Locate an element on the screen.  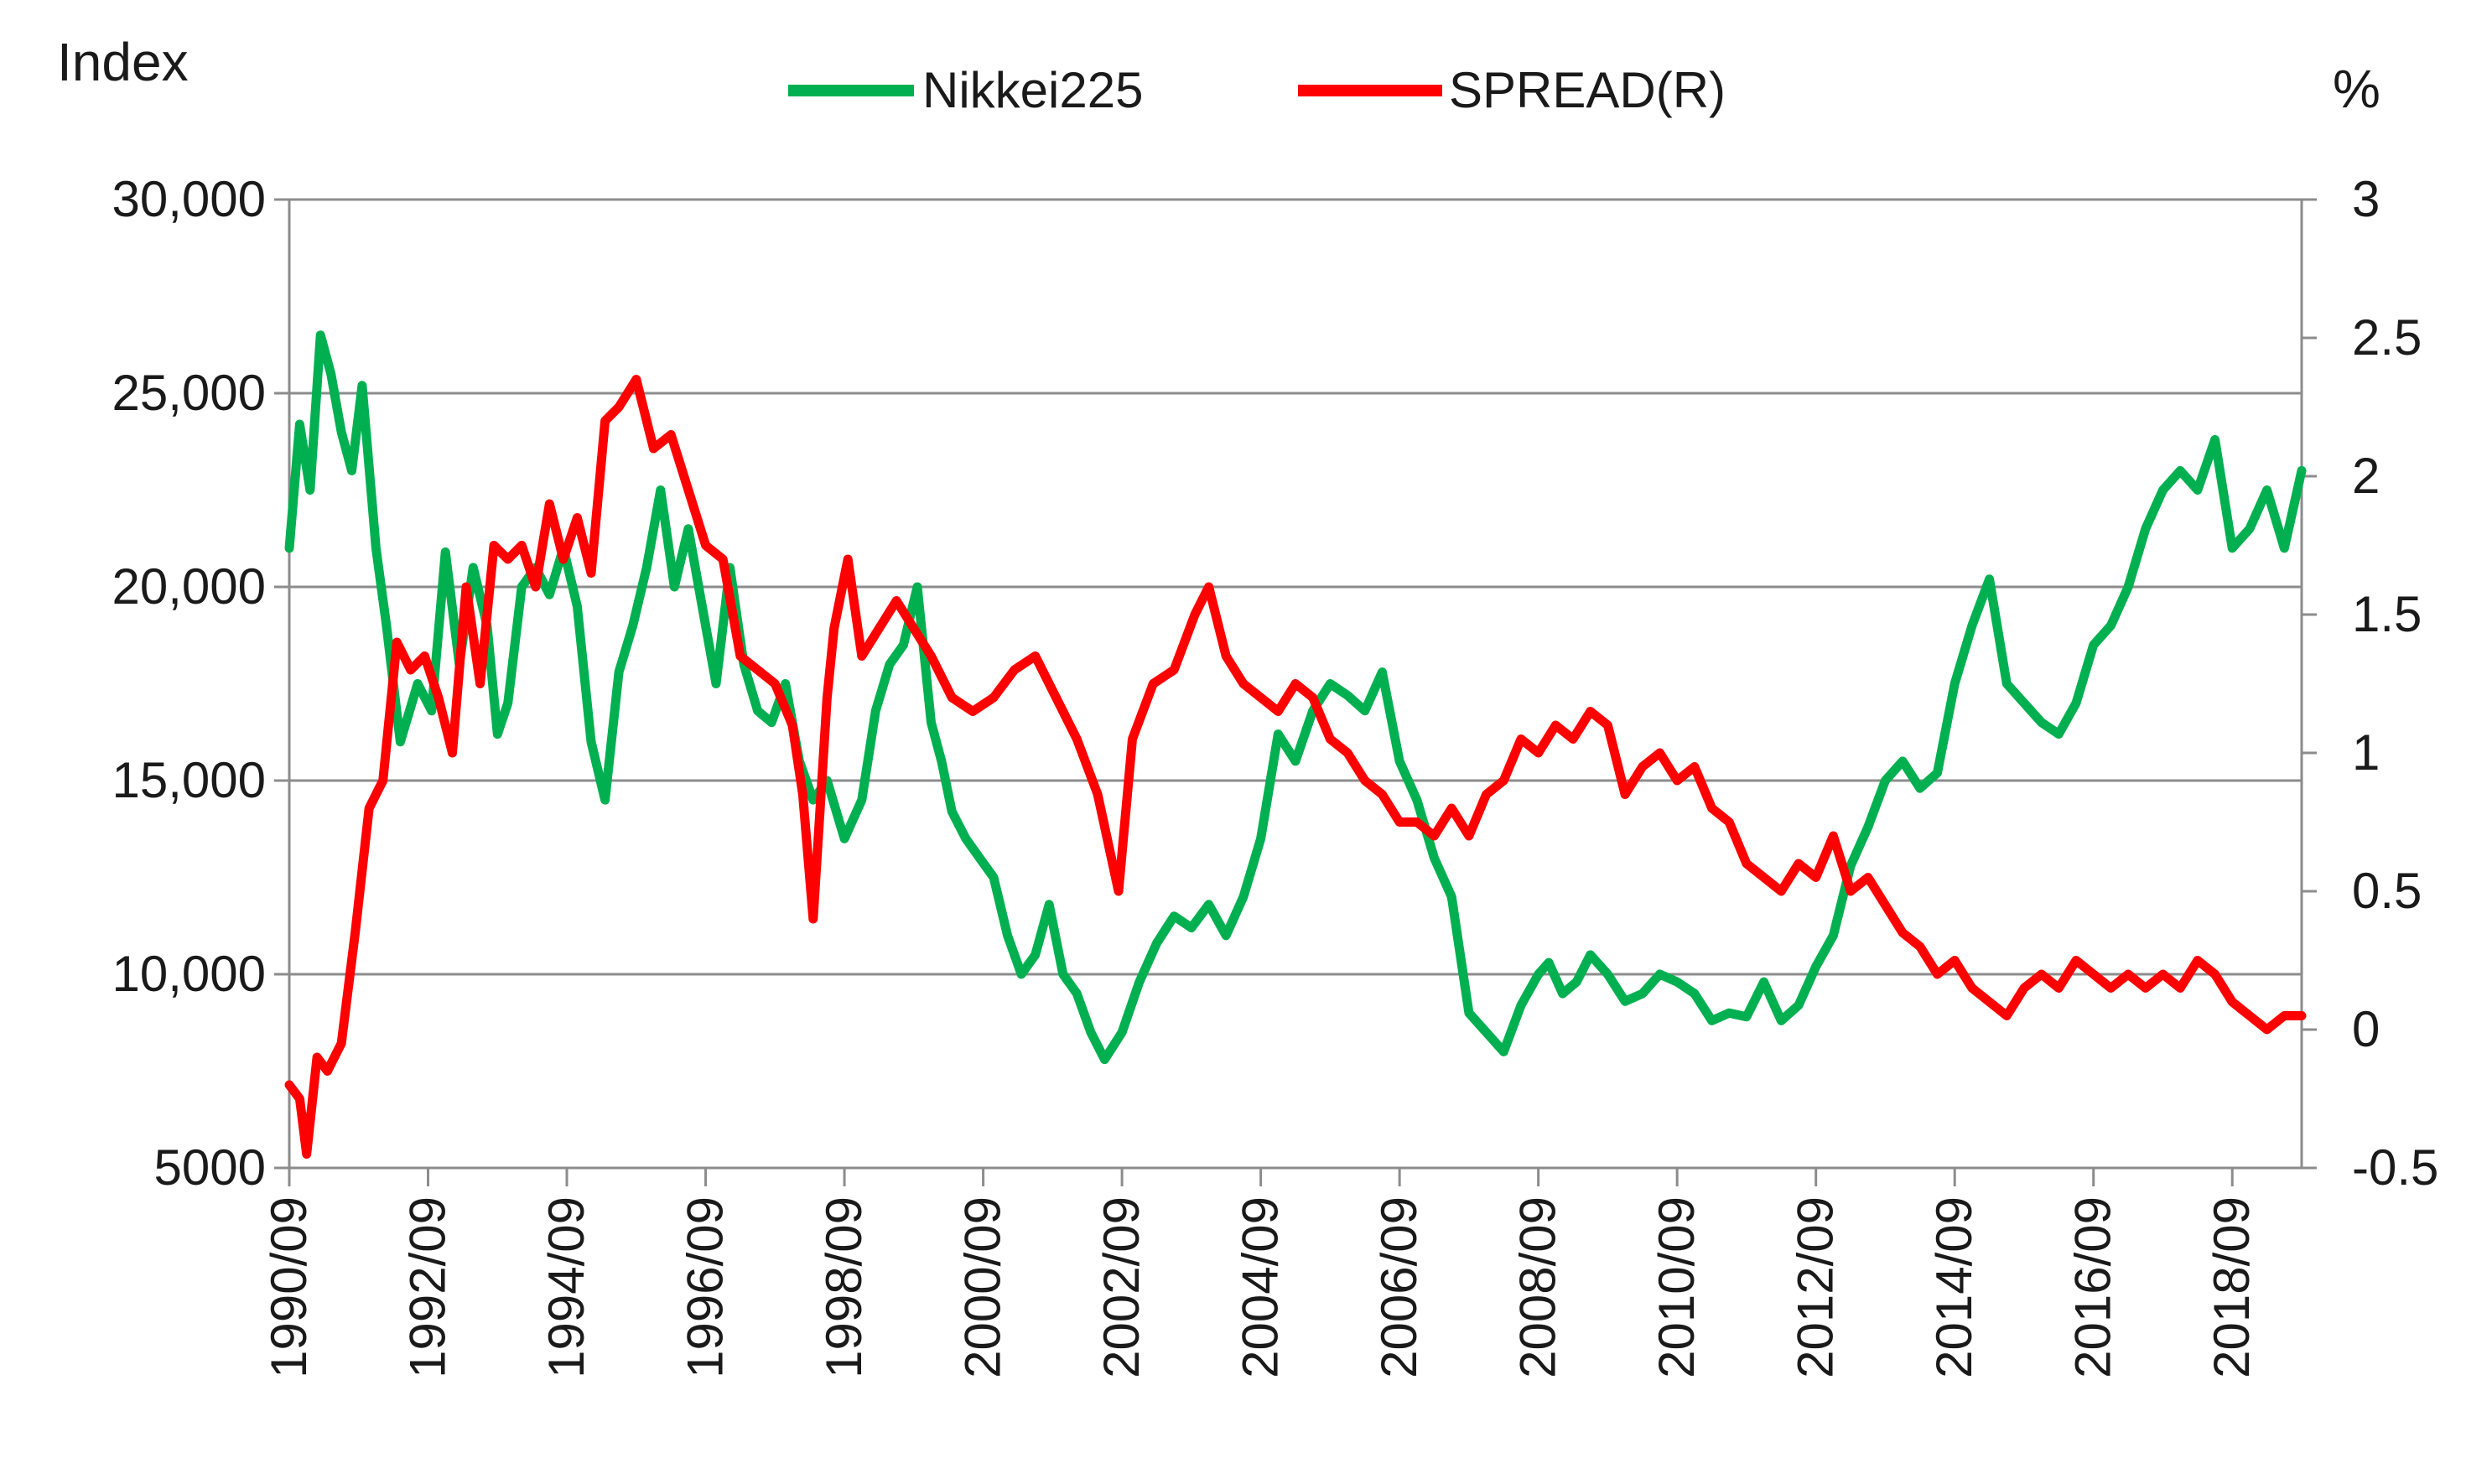
label-layer: Index % is located at coordinates (1218, 75).